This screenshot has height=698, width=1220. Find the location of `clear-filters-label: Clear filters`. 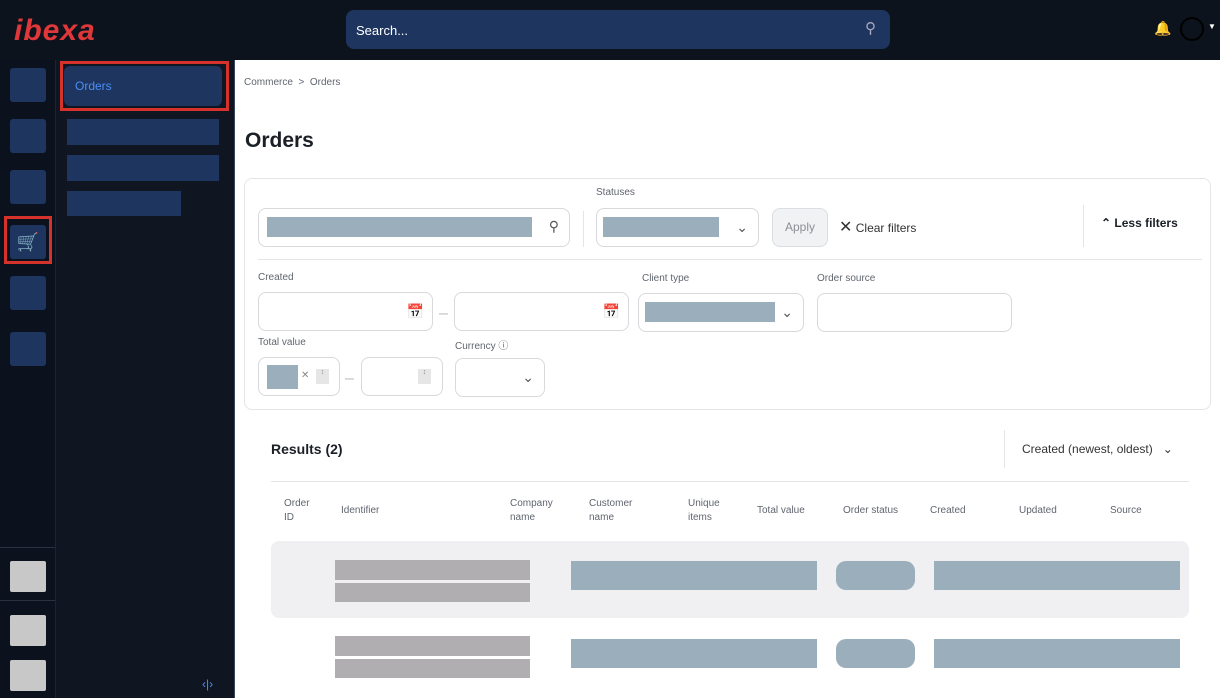

clear-filters-label: Clear filters is located at coordinates (886, 228).